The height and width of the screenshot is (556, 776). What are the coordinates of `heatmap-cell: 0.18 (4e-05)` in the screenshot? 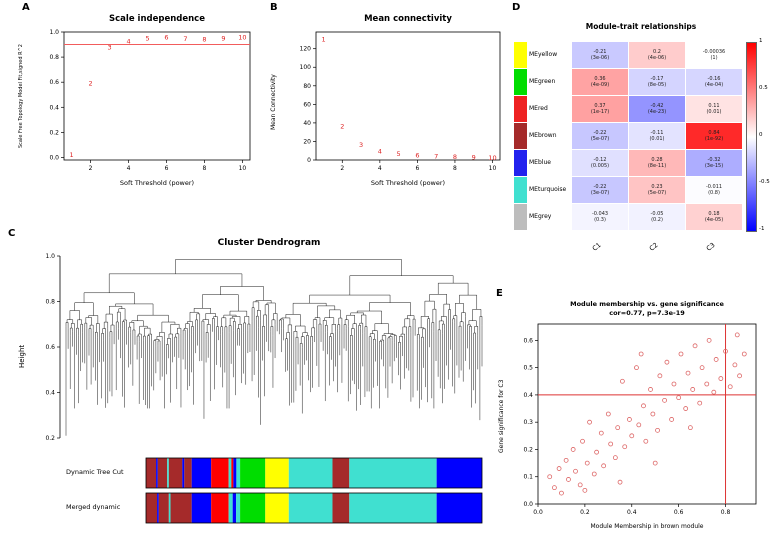 It's located at (714, 217).